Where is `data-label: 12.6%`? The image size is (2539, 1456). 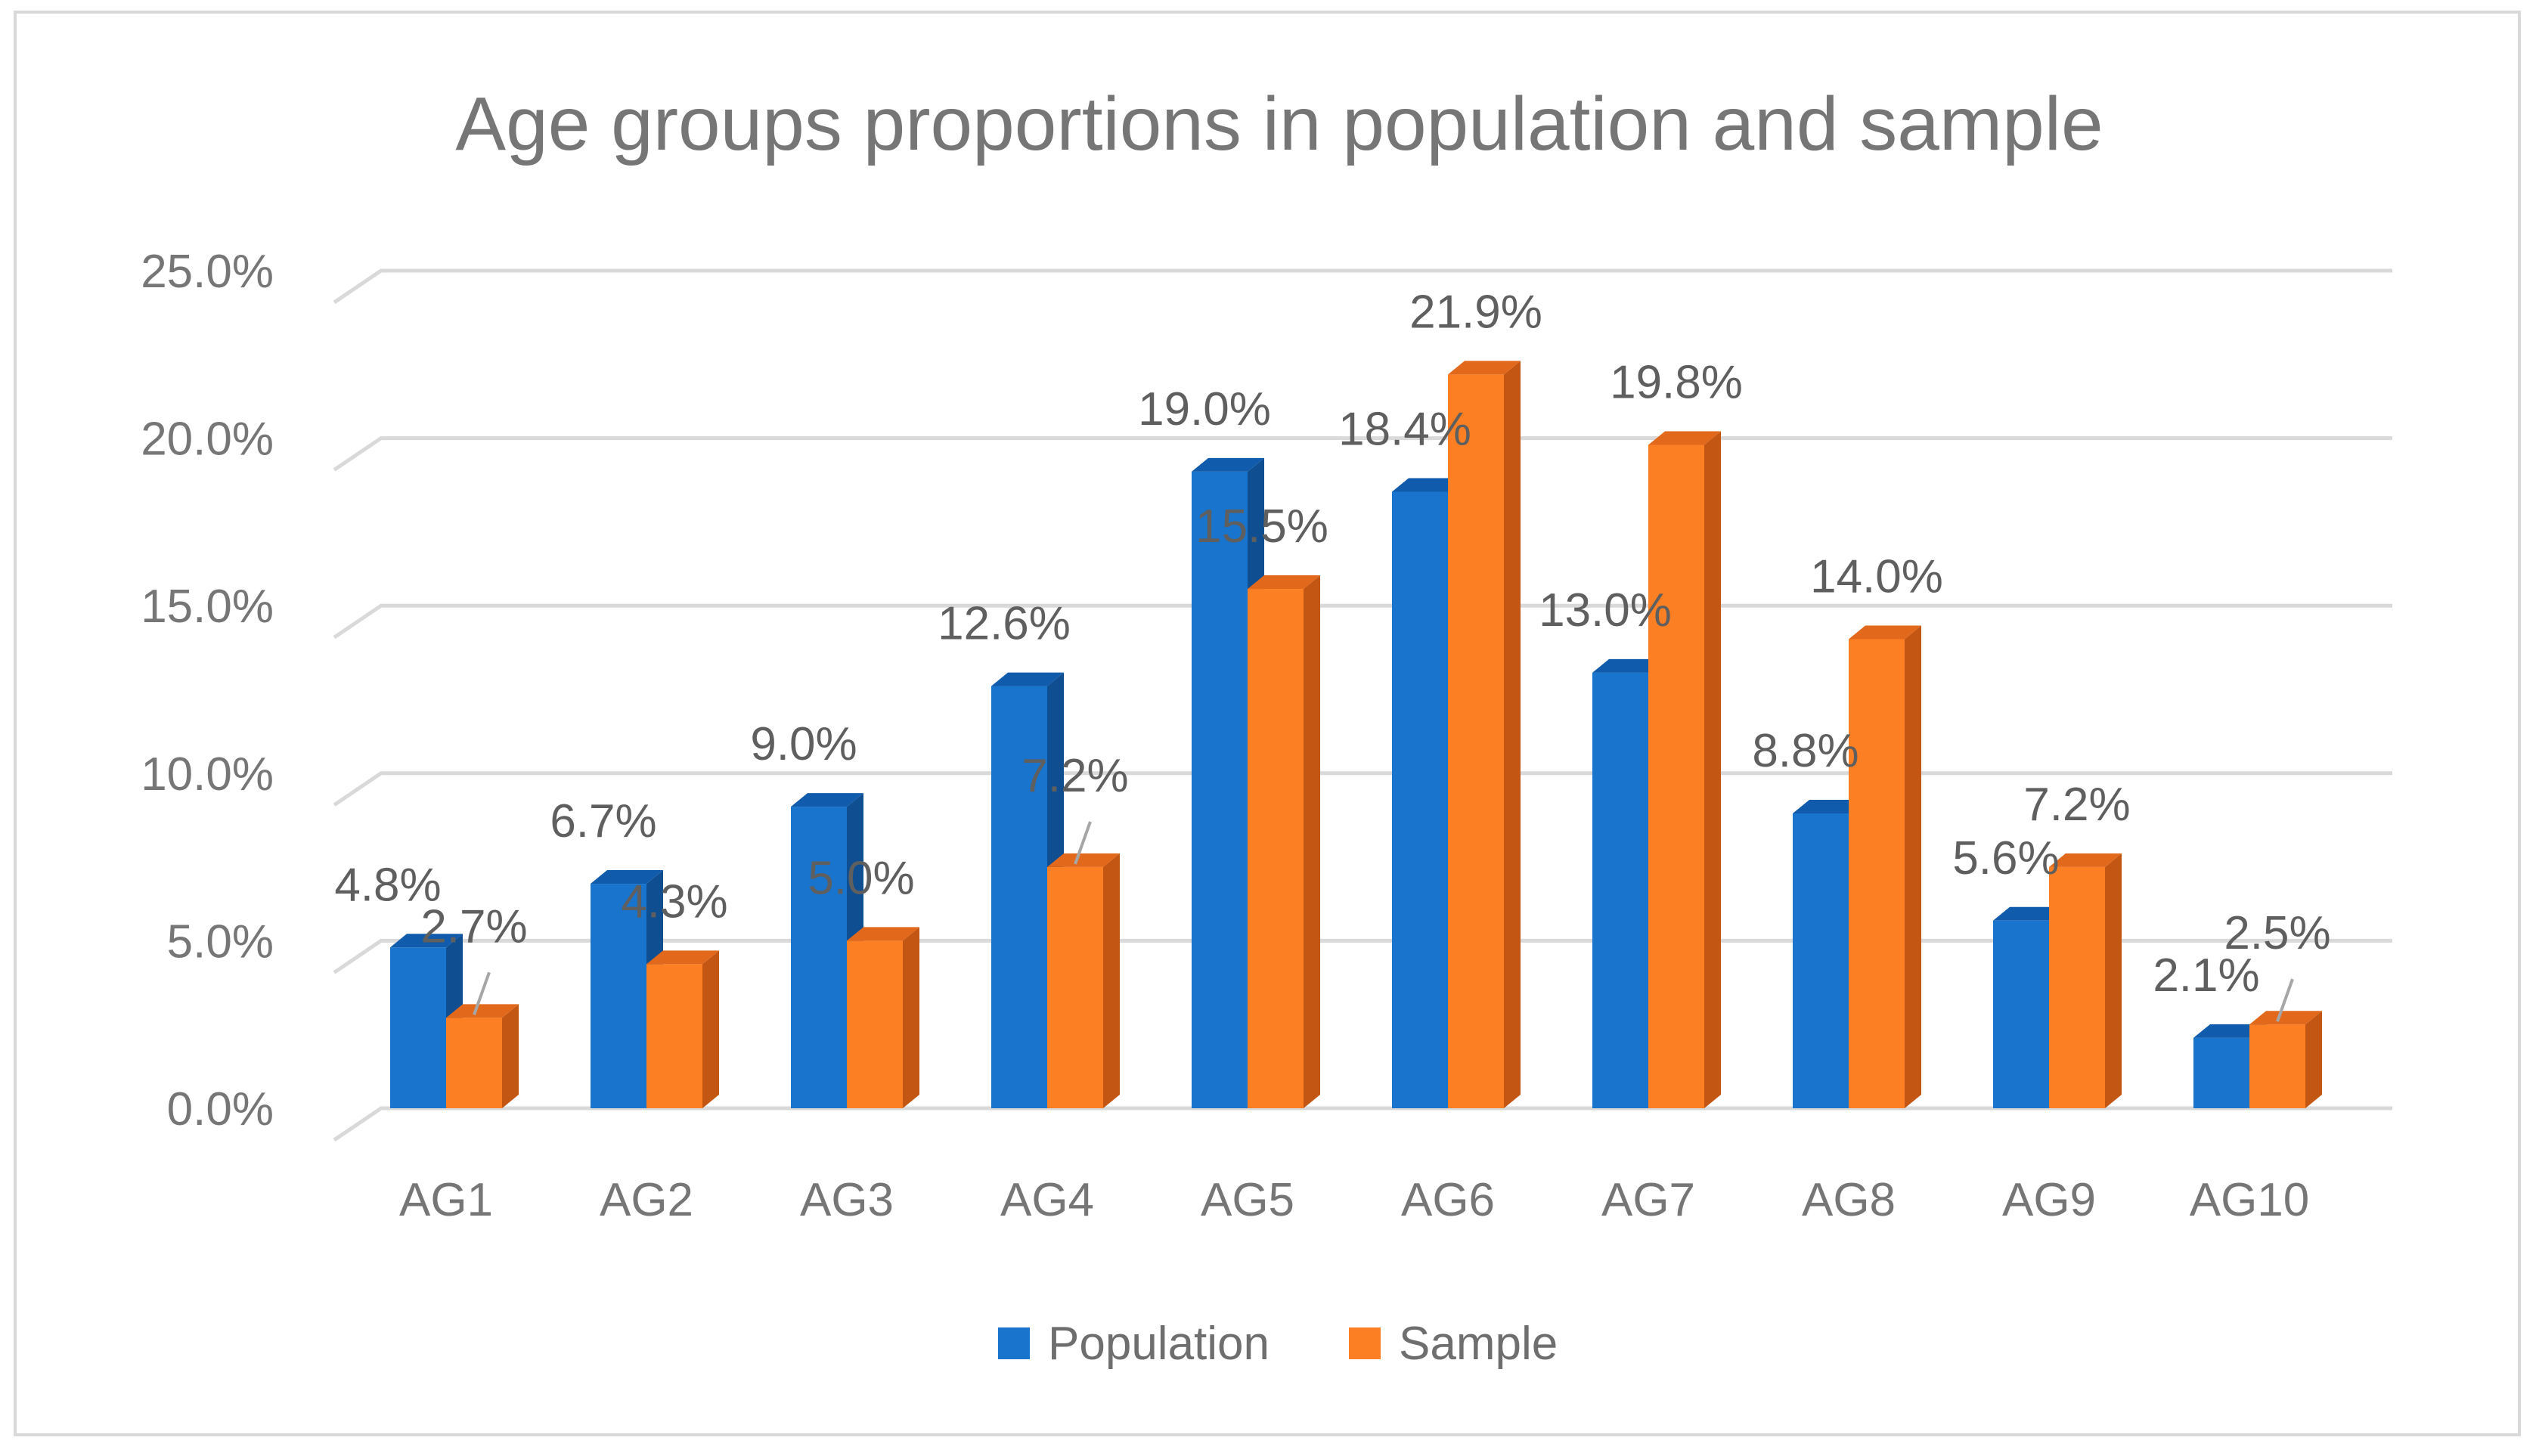 data-label: 12.6% is located at coordinates (1004, 624).